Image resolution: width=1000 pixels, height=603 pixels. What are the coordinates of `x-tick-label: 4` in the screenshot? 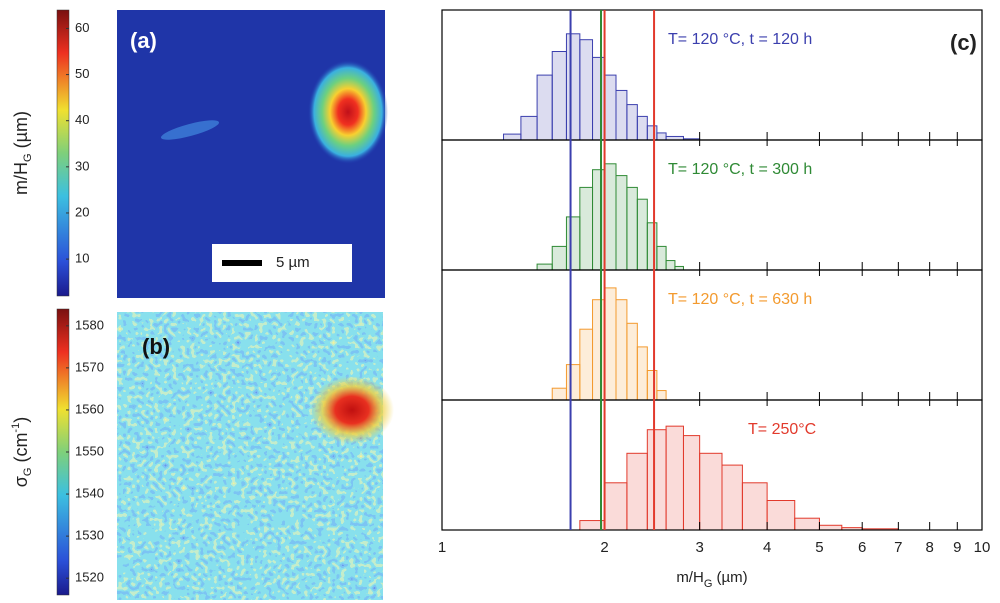 It's located at (767, 547).